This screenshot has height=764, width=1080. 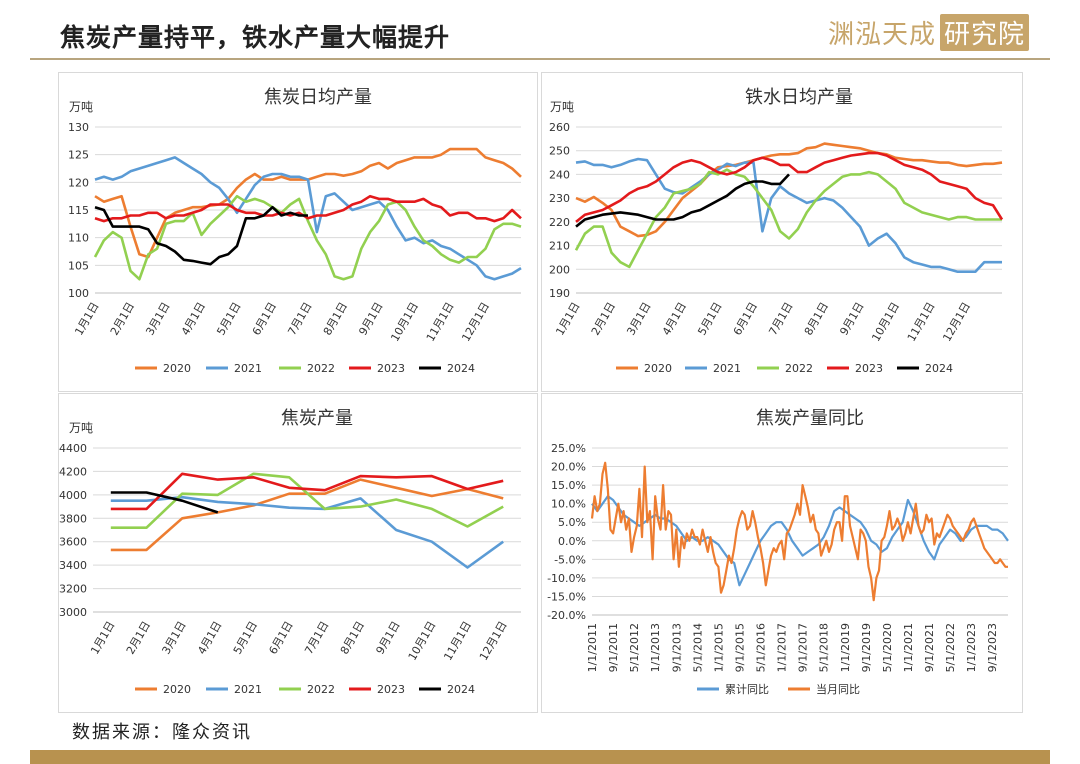 I want to click on x-tick-label: 5/1/2016, so click(x=761, y=647).